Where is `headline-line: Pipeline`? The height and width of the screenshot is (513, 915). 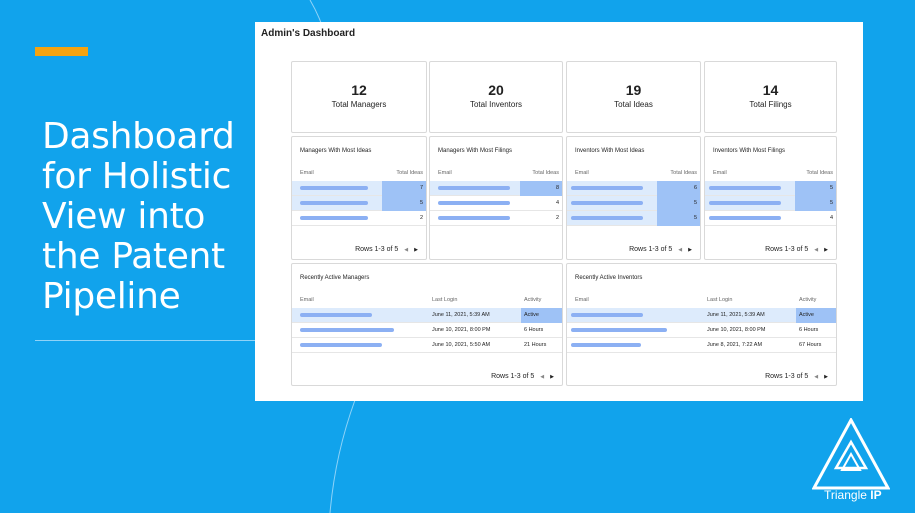 headline-line: Pipeline is located at coordinates (111, 296).